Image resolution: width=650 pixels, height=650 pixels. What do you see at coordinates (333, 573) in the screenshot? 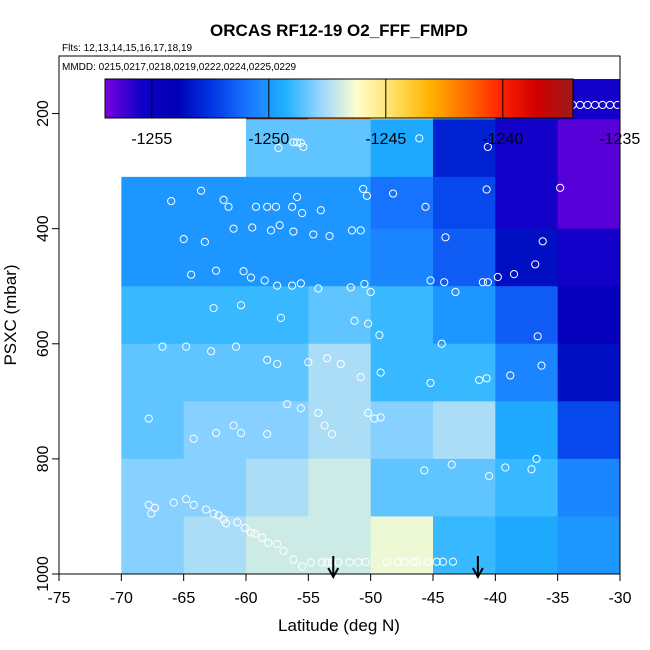
I see `arrow-head` at bounding box center [333, 573].